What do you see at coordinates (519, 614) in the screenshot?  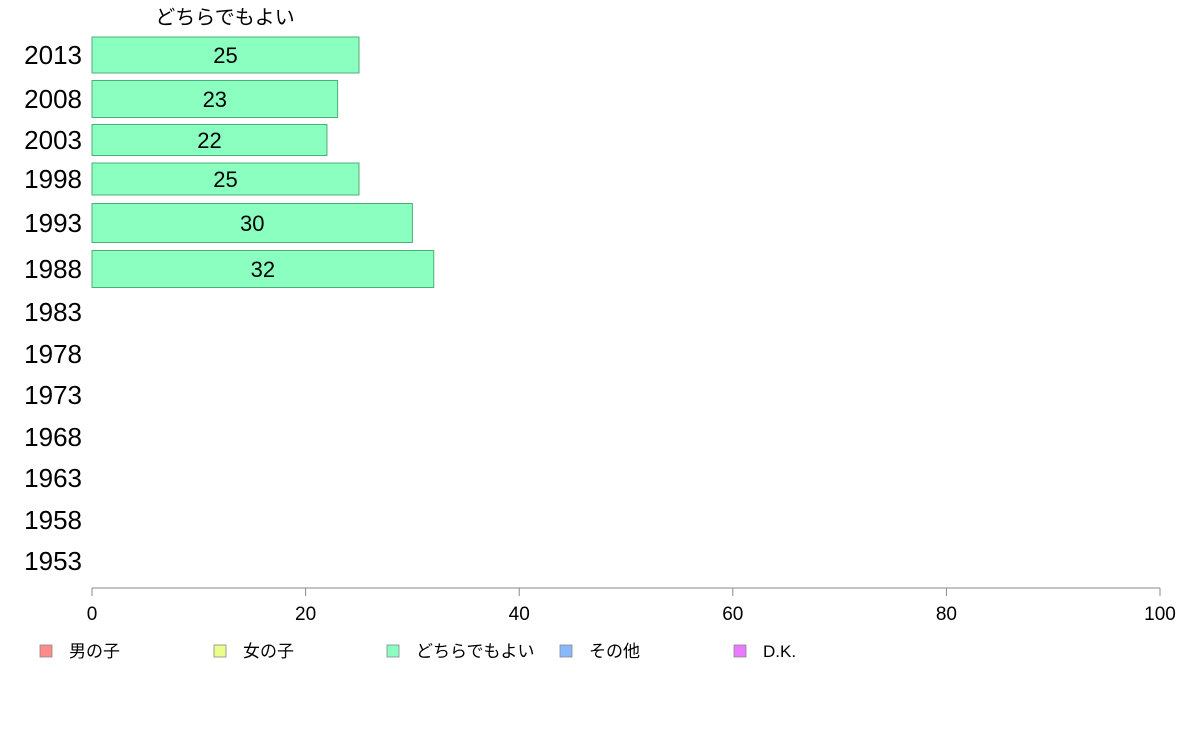 I see `x-tick-label: 40` at bounding box center [519, 614].